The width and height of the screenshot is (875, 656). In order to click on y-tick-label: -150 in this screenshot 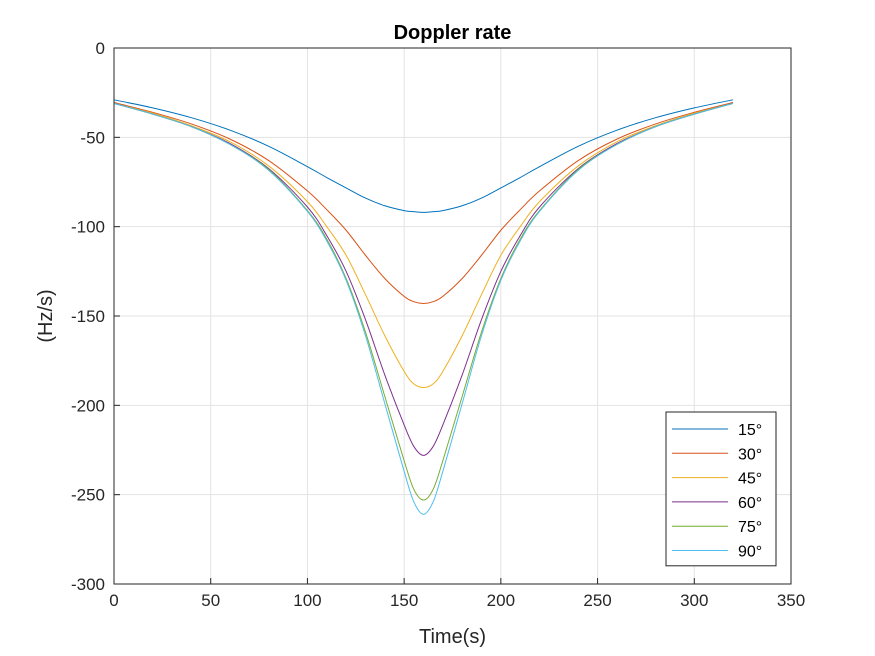, I will do `click(88, 316)`.